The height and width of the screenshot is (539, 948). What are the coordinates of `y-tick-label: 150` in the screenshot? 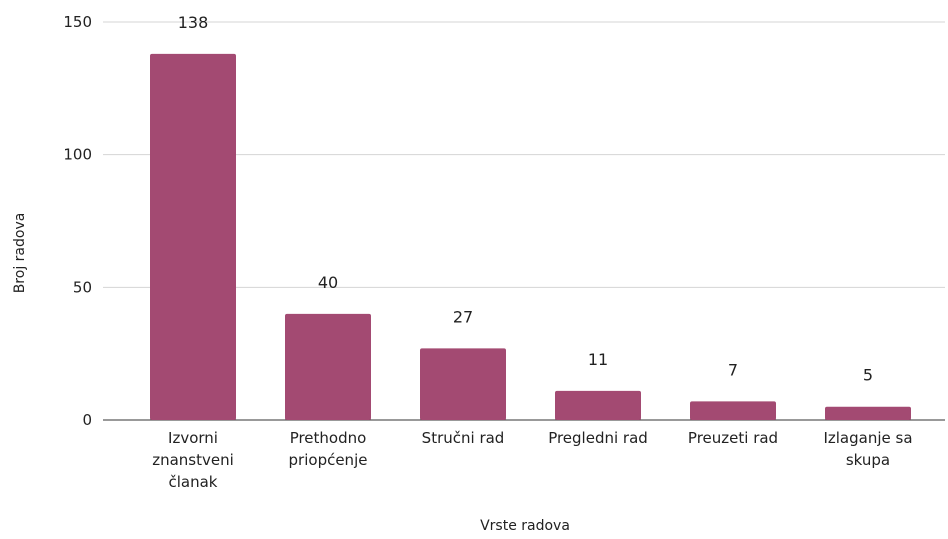 It's located at (77, 22).